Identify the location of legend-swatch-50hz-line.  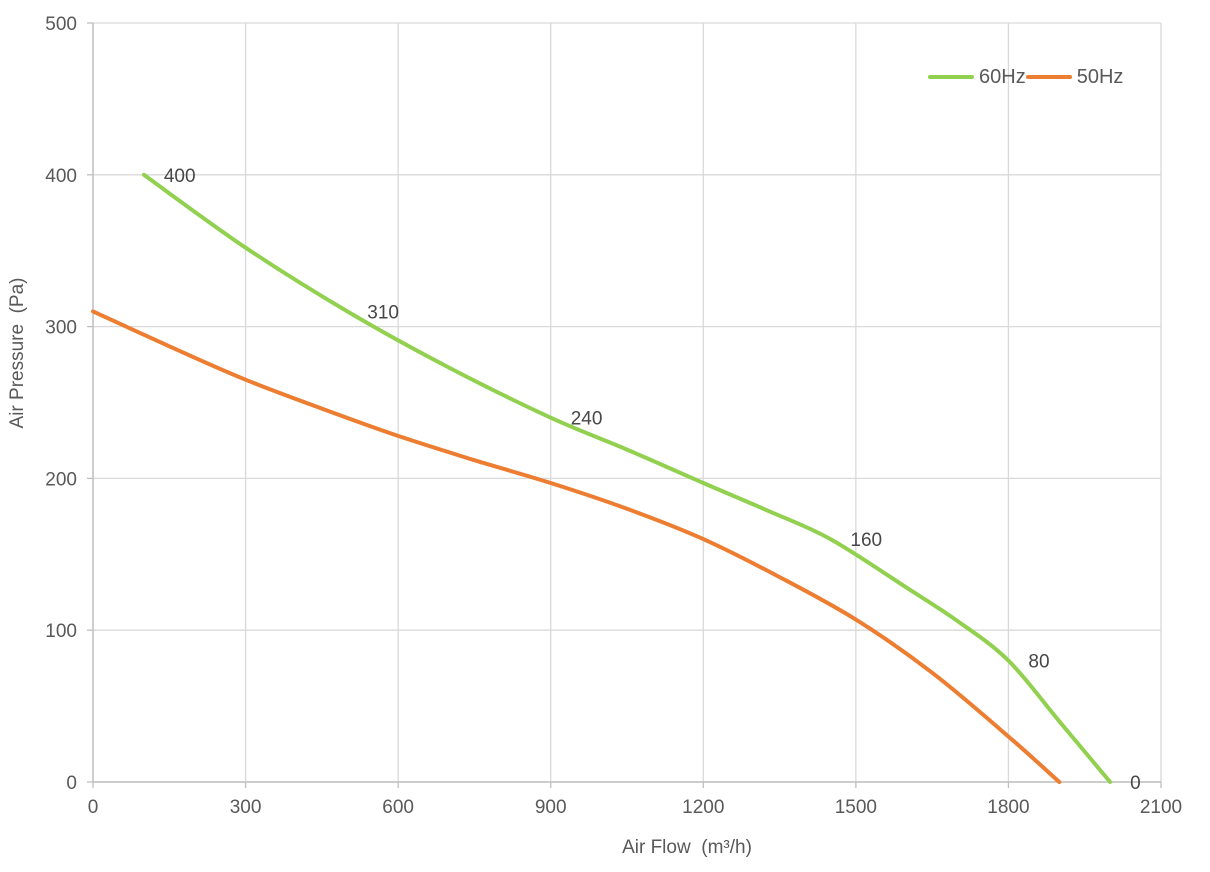
(1048, 77).